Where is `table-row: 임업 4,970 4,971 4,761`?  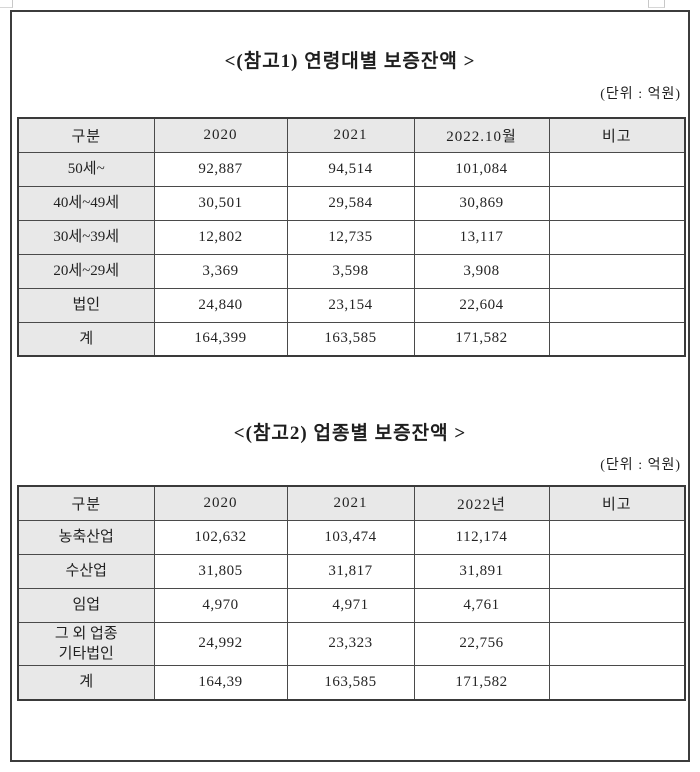 table-row: 임업 4,970 4,971 4,761 is located at coordinates (351, 605).